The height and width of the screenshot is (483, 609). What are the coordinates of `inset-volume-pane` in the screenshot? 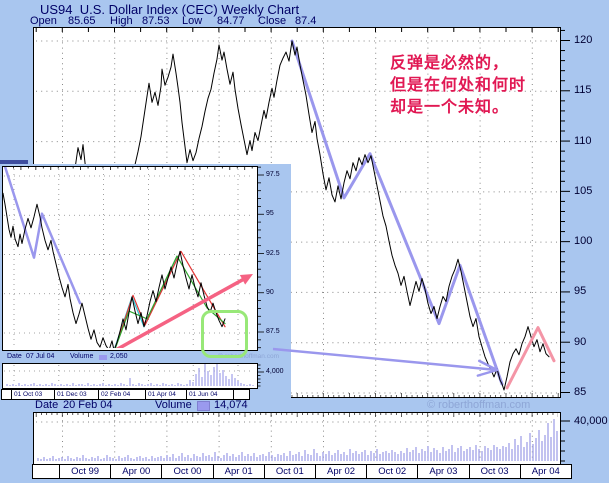 It's located at (130, 376).